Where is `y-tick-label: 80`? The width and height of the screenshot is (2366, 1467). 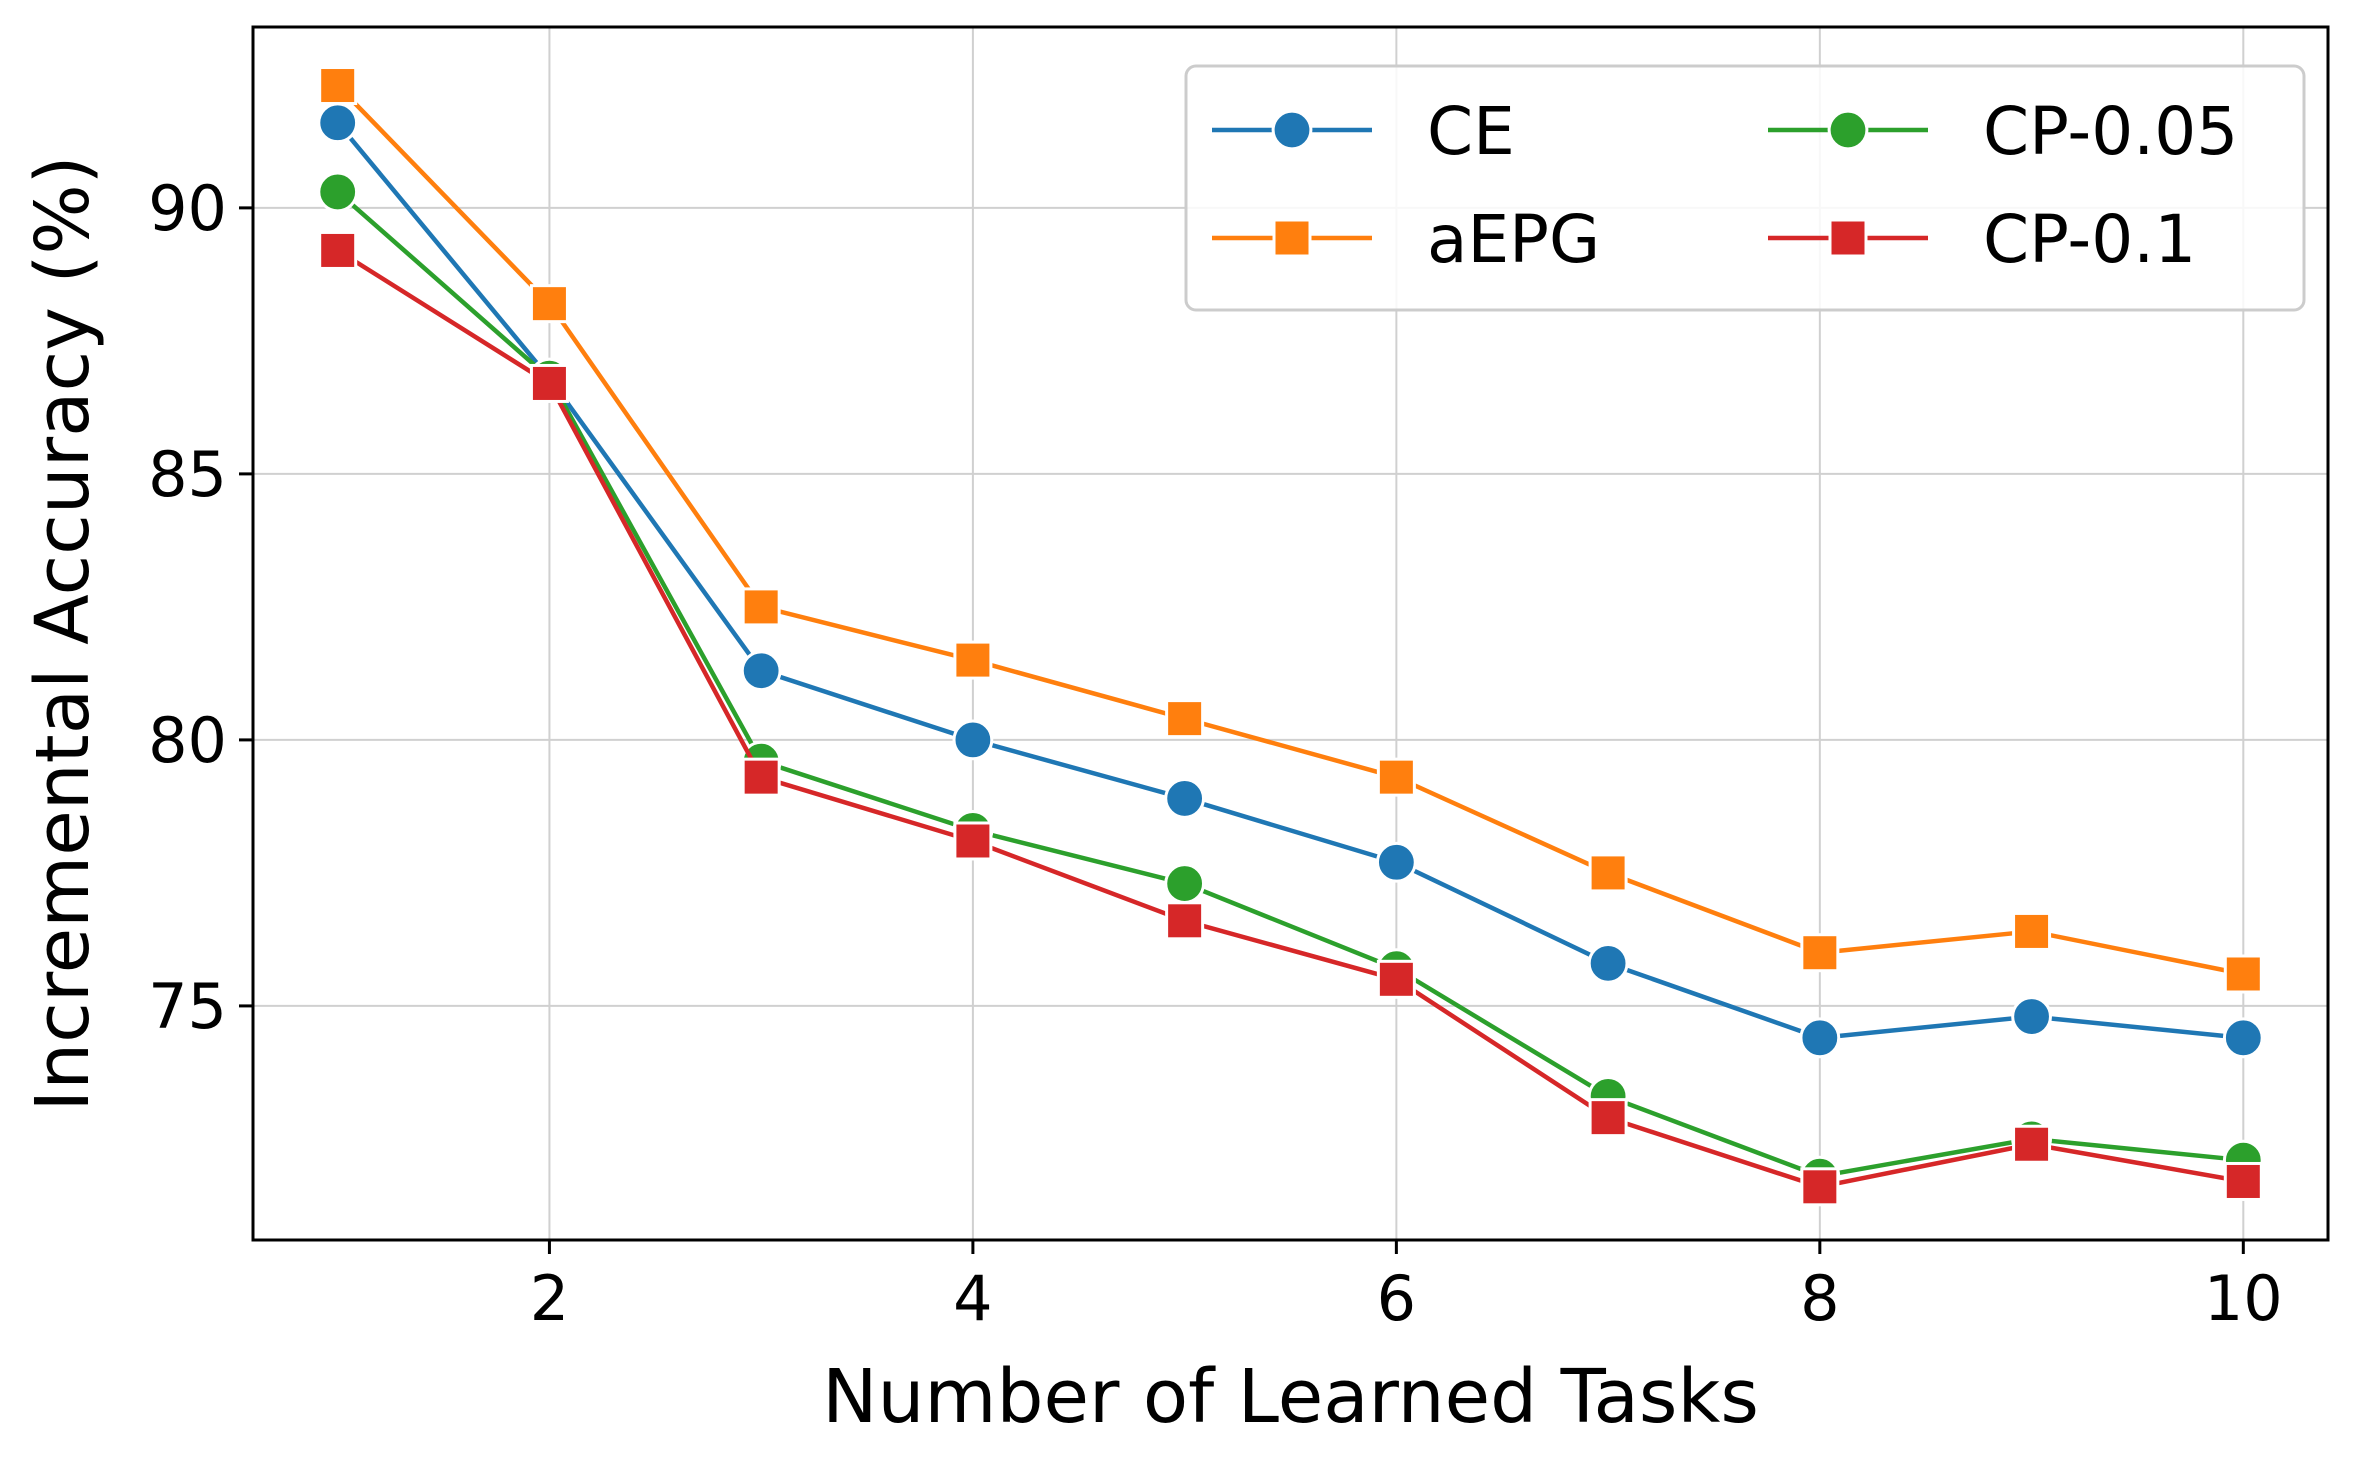 y-tick-label: 80 is located at coordinates (187, 740).